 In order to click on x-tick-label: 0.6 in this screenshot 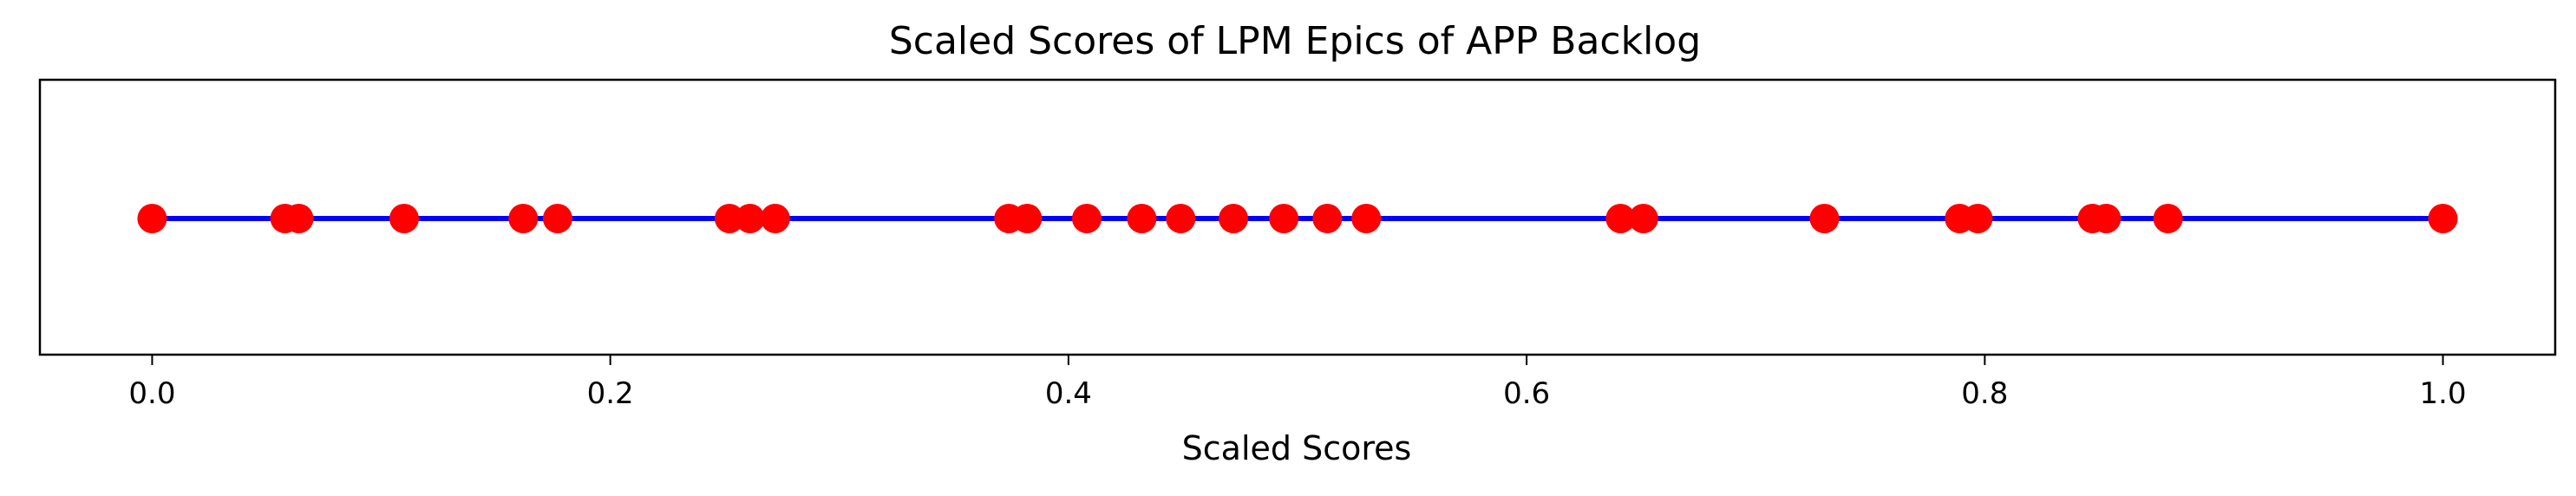, I will do `click(1526, 393)`.